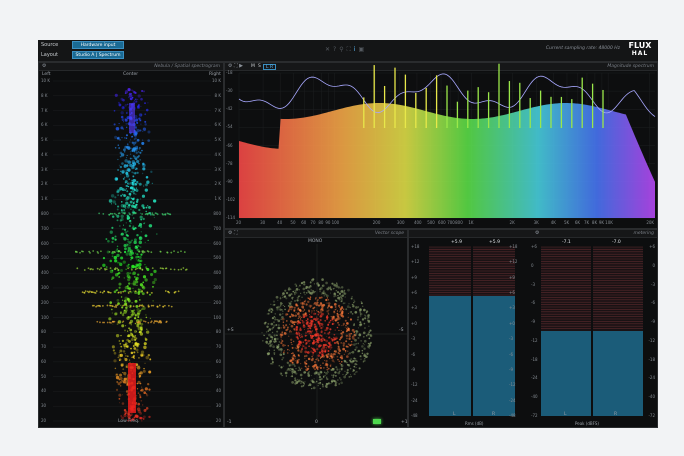  What do you see at coordinates (45, 243) in the screenshot?
I see `freq-tick-left: 600` at bounding box center [45, 243].